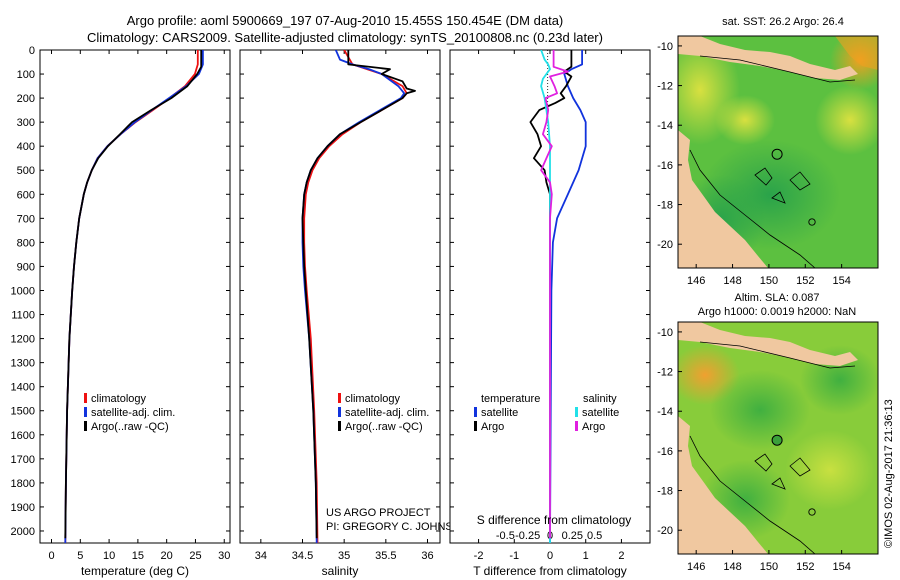  Describe the element at coordinates (195, 556) in the screenshot. I see `x-tick-label: 25` at that location.